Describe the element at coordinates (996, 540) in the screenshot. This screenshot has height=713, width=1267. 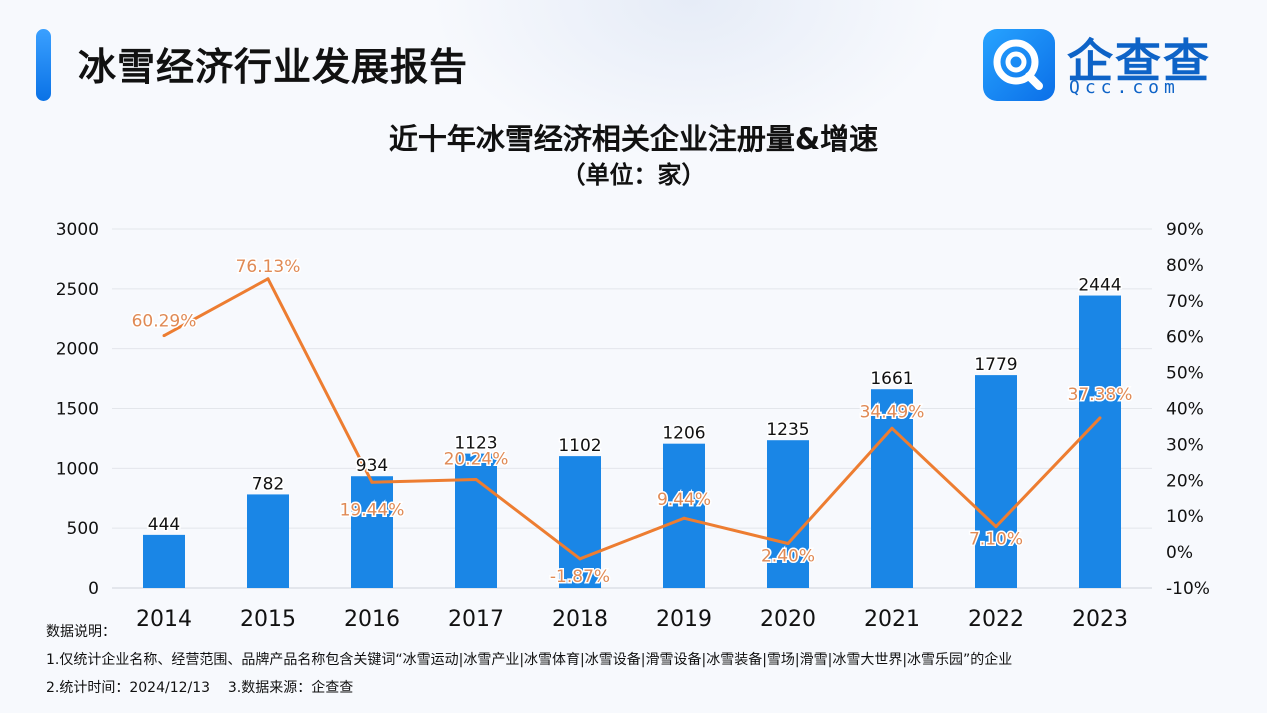
I see `growth-rate-label: 7.10%` at that location.